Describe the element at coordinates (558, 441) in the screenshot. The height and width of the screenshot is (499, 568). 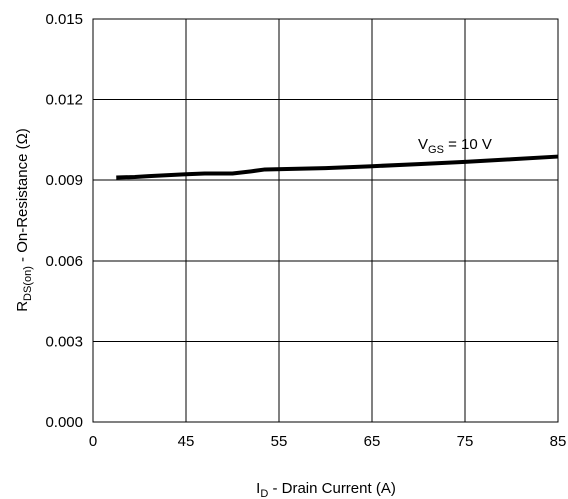
I see `x-tick-label: 85` at that location.